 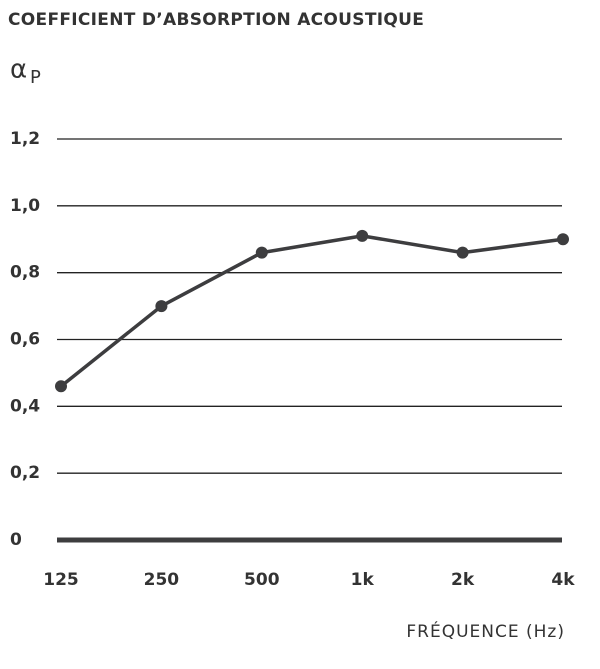 What do you see at coordinates (563, 580) in the screenshot?
I see `x-tick-label: 4k` at bounding box center [563, 580].